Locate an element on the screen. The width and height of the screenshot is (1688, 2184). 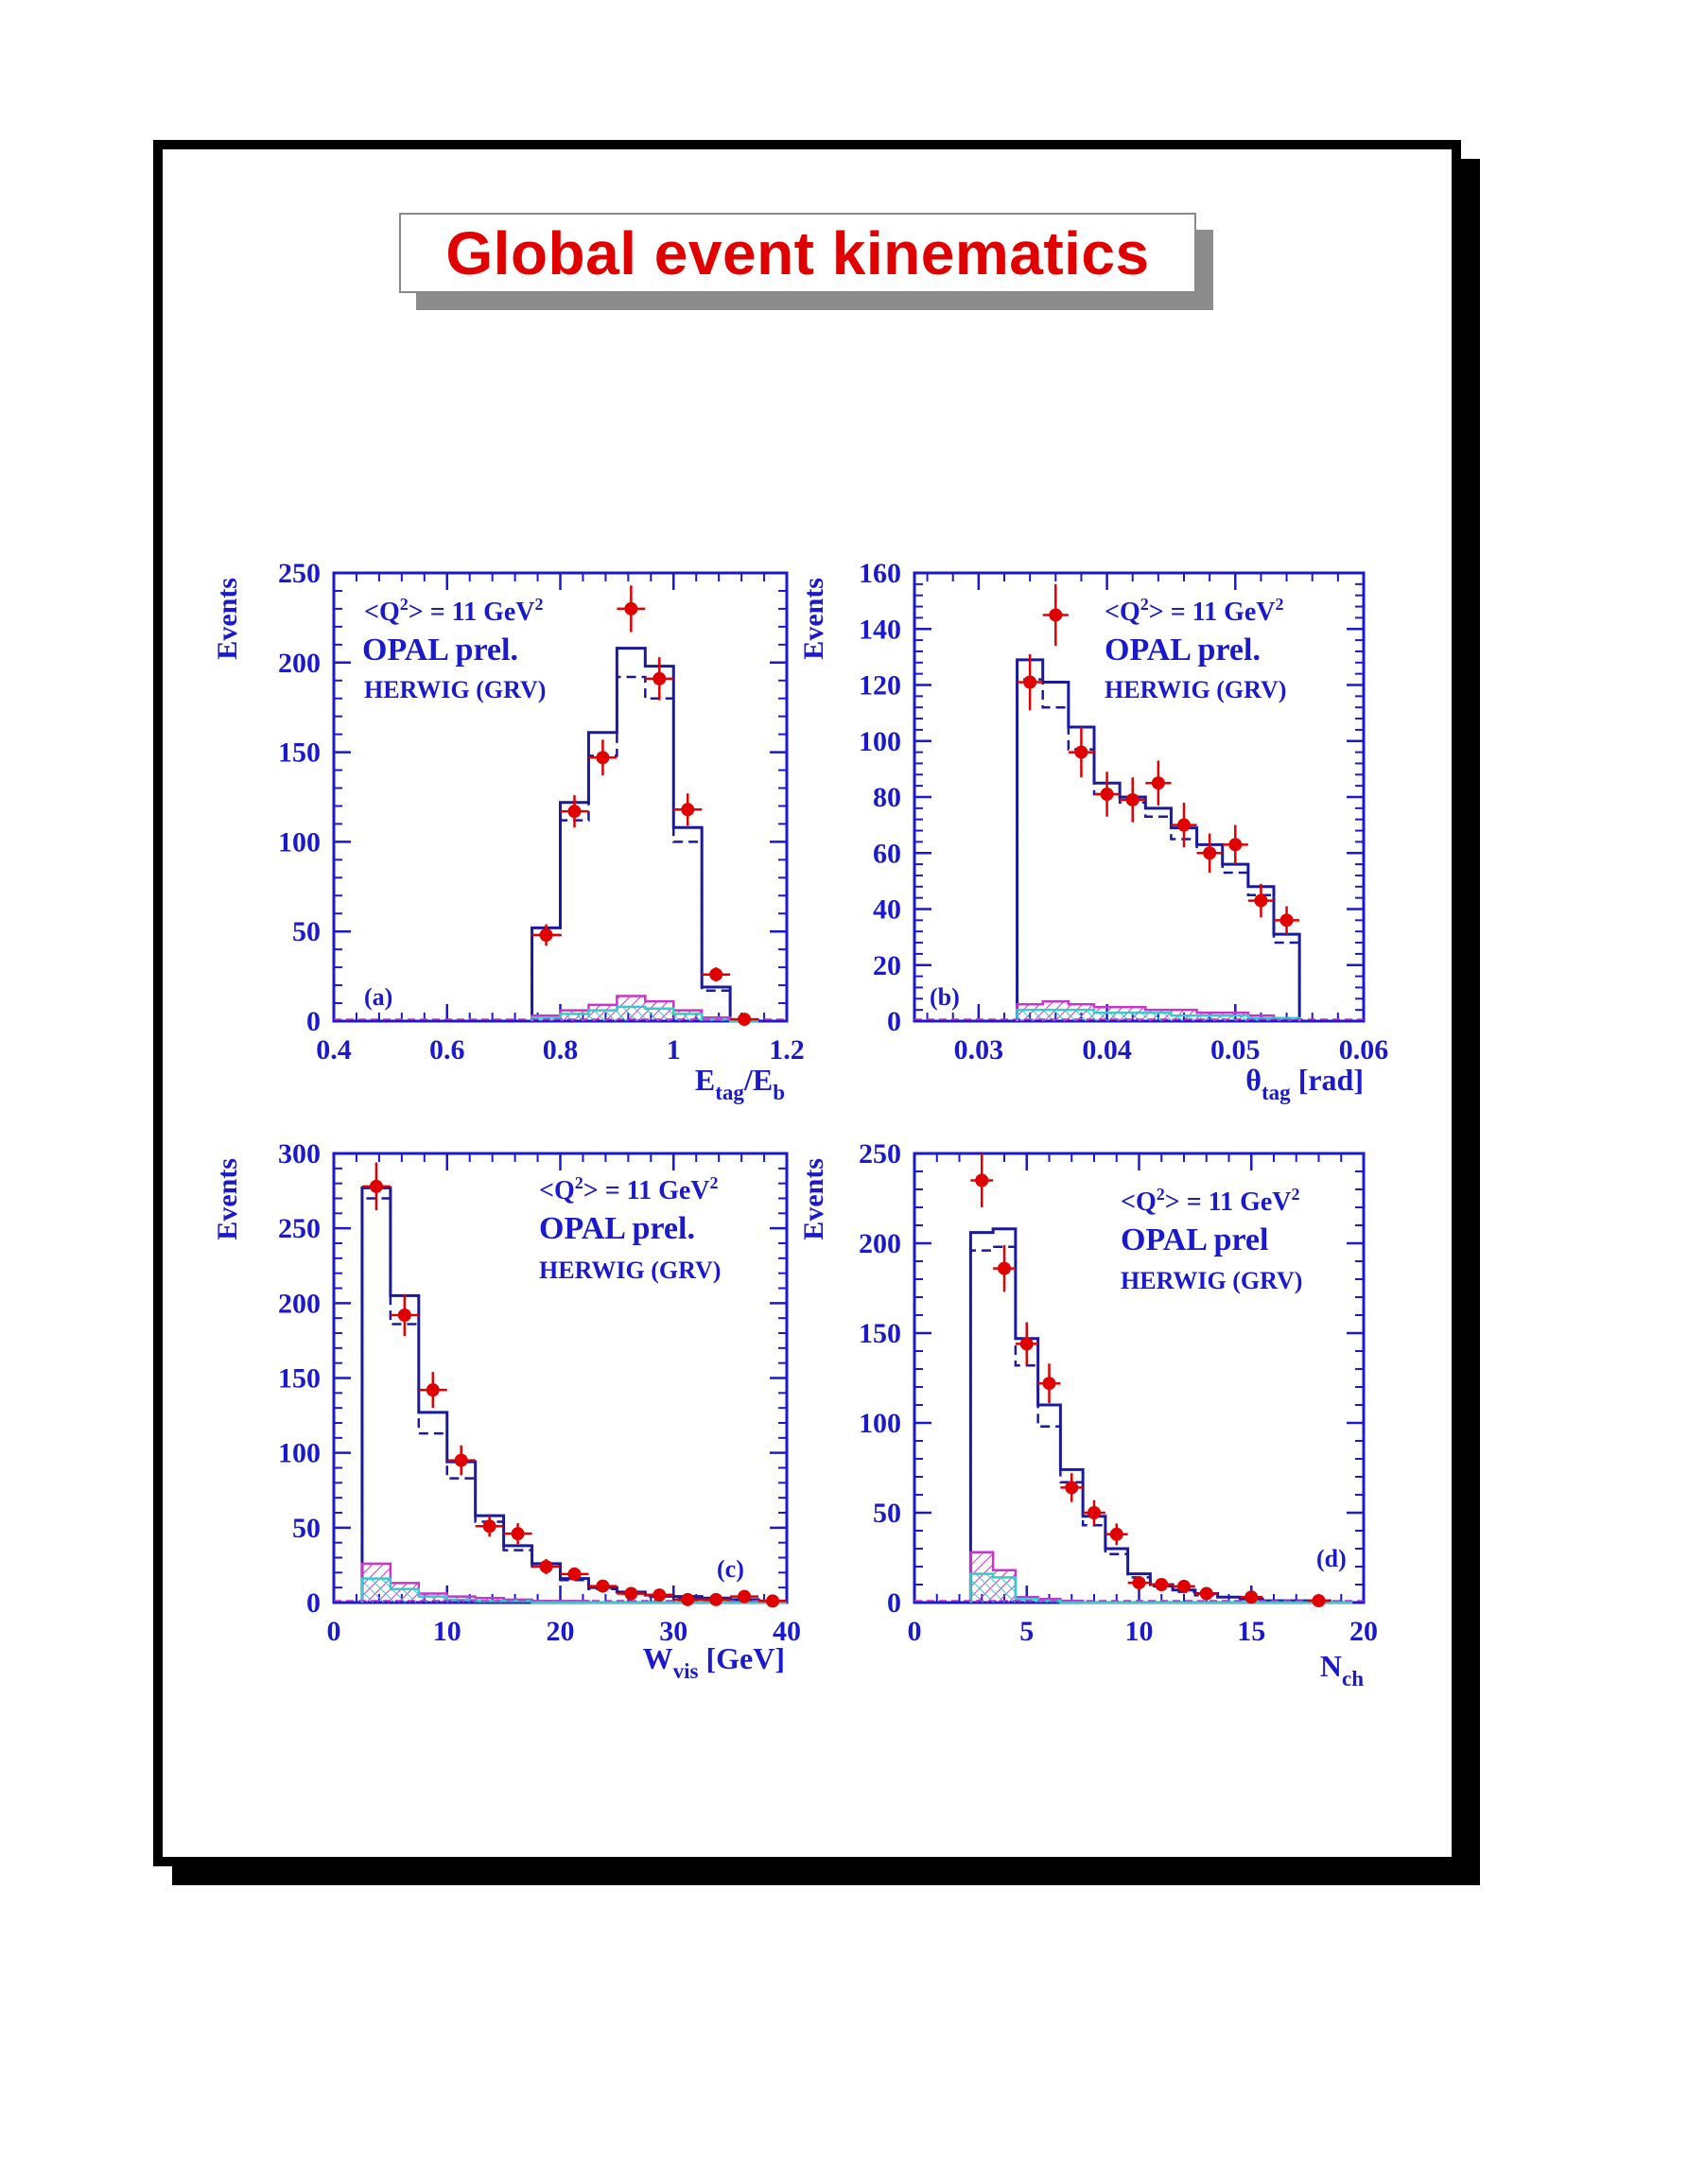
x-tick-label: 0.6 is located at coordinates (447, 1050).